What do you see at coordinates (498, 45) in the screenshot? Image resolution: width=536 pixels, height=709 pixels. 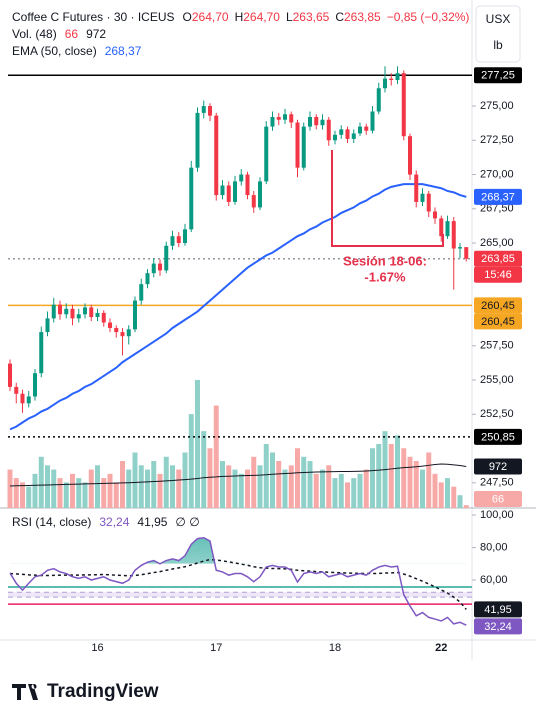 I see `unit: lb` at bounding box center [498, 45].